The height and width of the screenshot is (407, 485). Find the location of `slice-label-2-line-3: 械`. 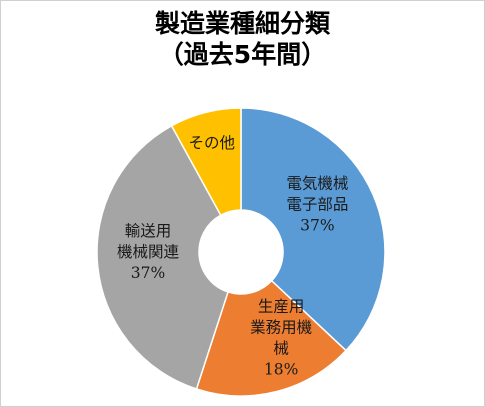

slice-label-2-line-3: 械 is located at coordinates (281, 349).